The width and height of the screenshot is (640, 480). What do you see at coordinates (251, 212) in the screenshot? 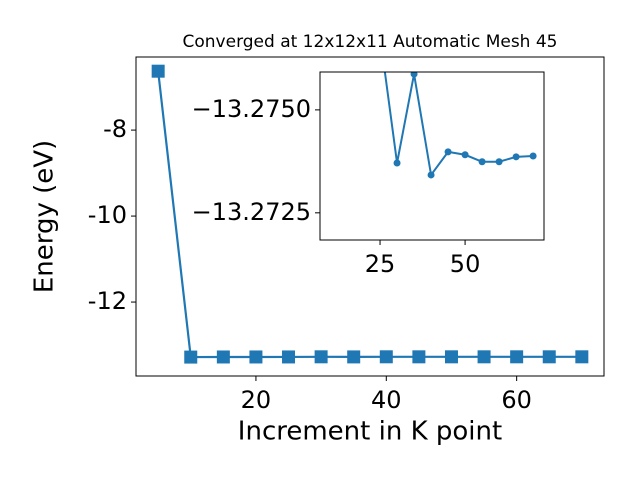
I see `y-tick-label: −13.2725` at bounding box center [251, 212].